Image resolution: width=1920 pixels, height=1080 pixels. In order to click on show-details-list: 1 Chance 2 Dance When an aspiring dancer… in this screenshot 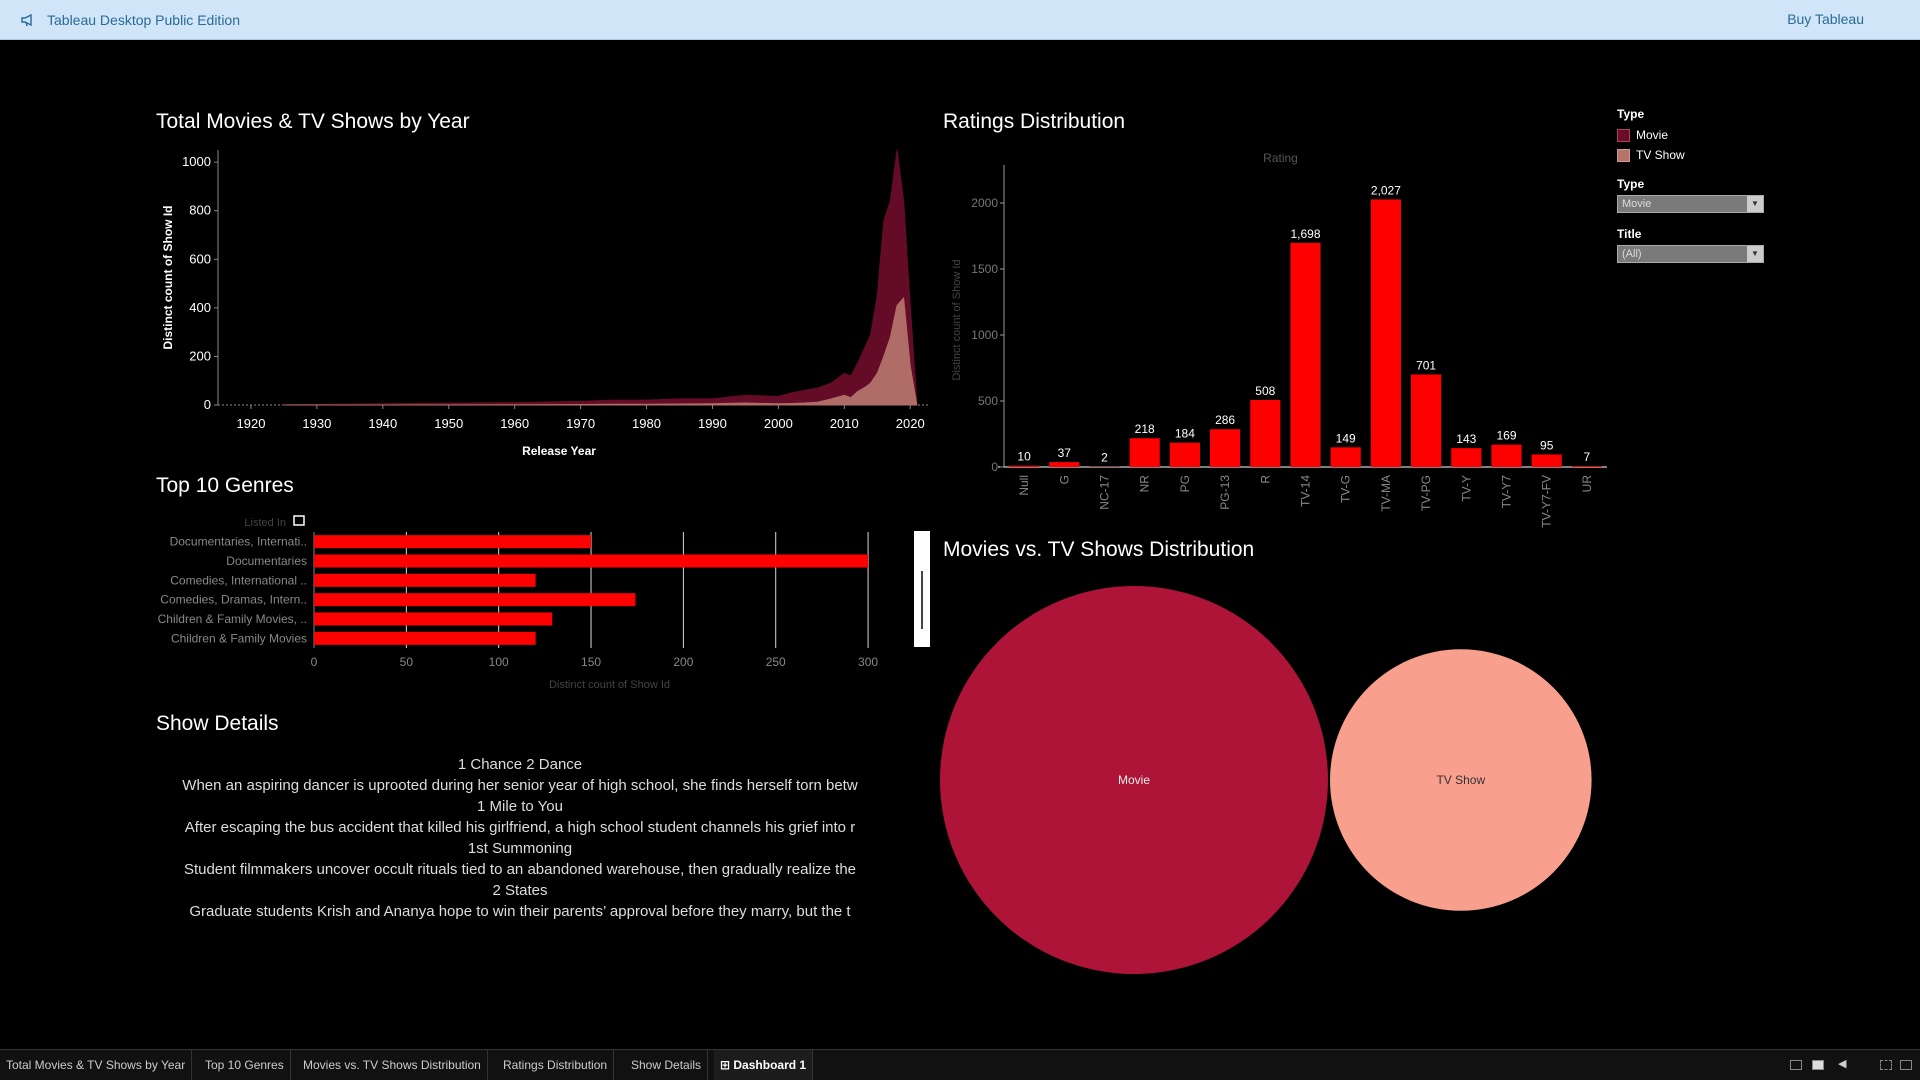, I will do `click(520, 838)`.